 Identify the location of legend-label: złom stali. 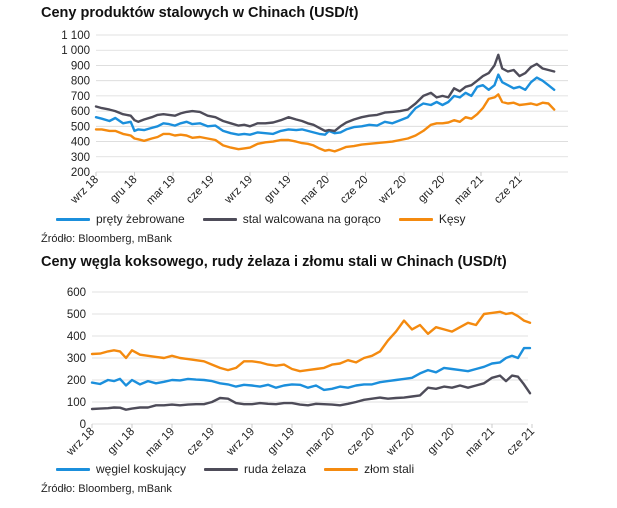
(389, 469).